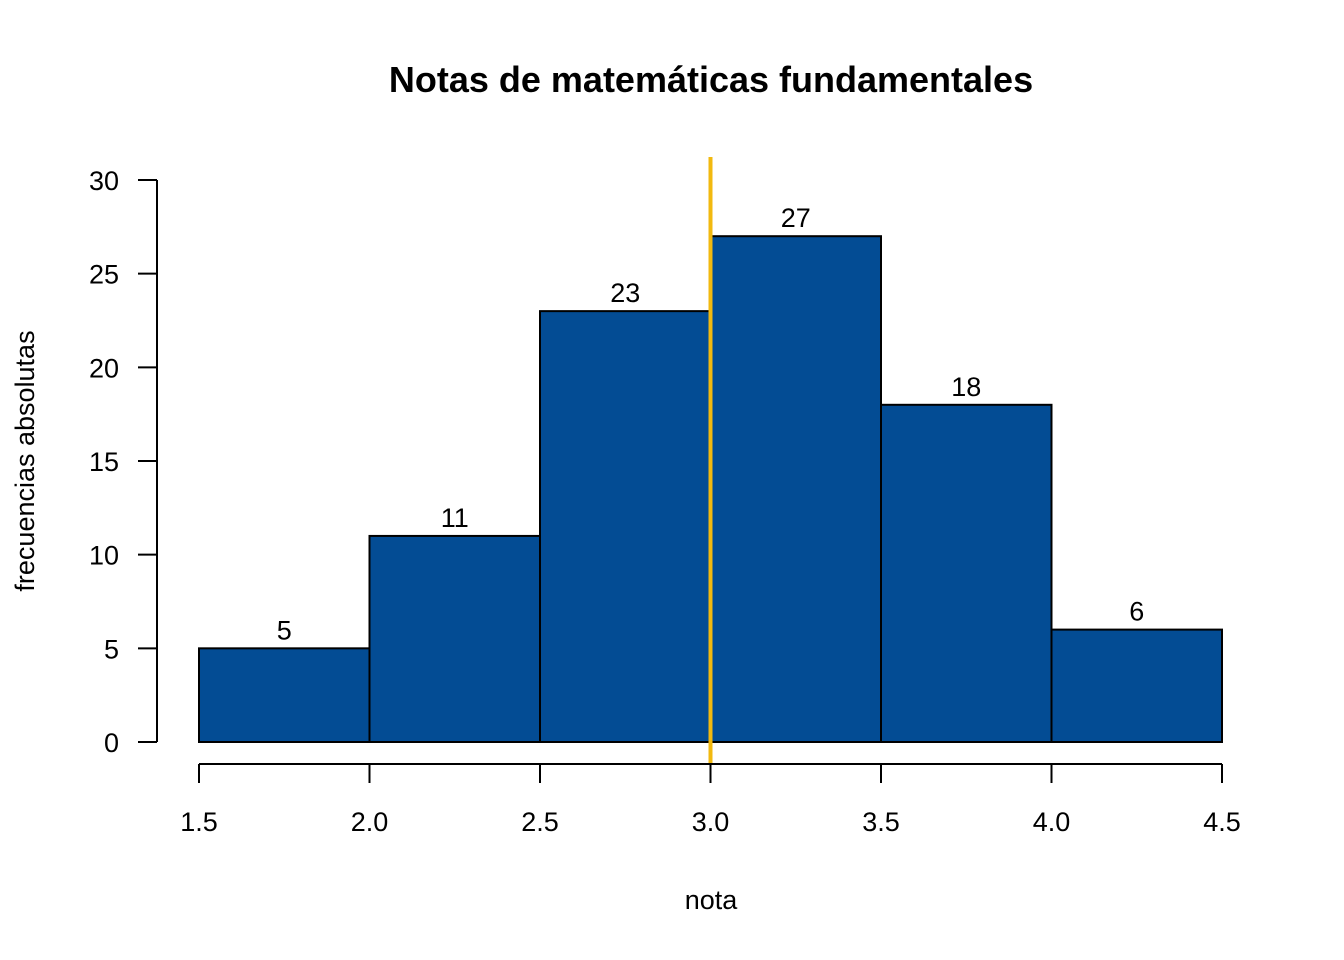 The width and height of the screenshot is (1344, 960). I want to click on y-tick-label: 15, so click(104, 462).